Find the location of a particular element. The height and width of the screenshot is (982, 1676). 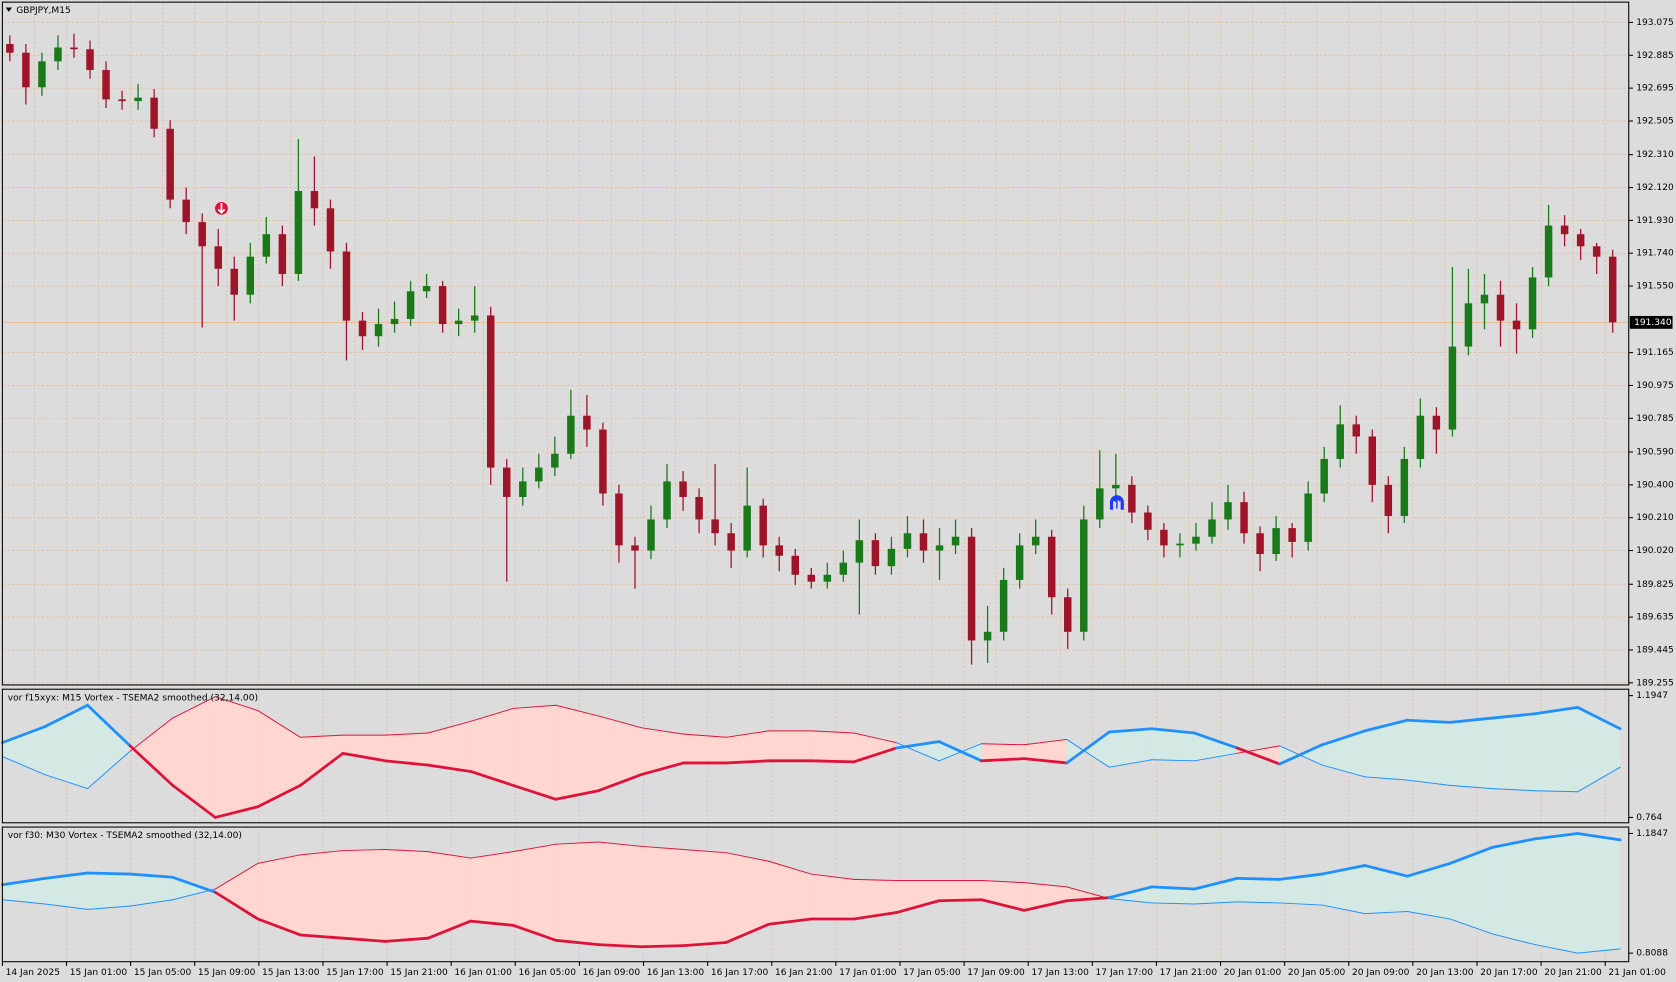

y-tick-label: 189.825 is located at coordinates (1655, 585).